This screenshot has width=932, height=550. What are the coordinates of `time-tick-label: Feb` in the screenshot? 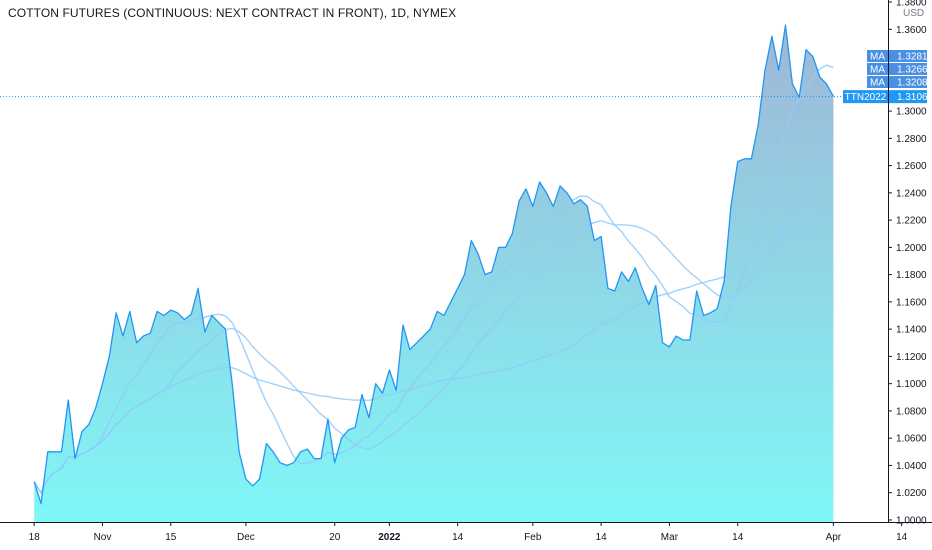 It's located at (533, 537).